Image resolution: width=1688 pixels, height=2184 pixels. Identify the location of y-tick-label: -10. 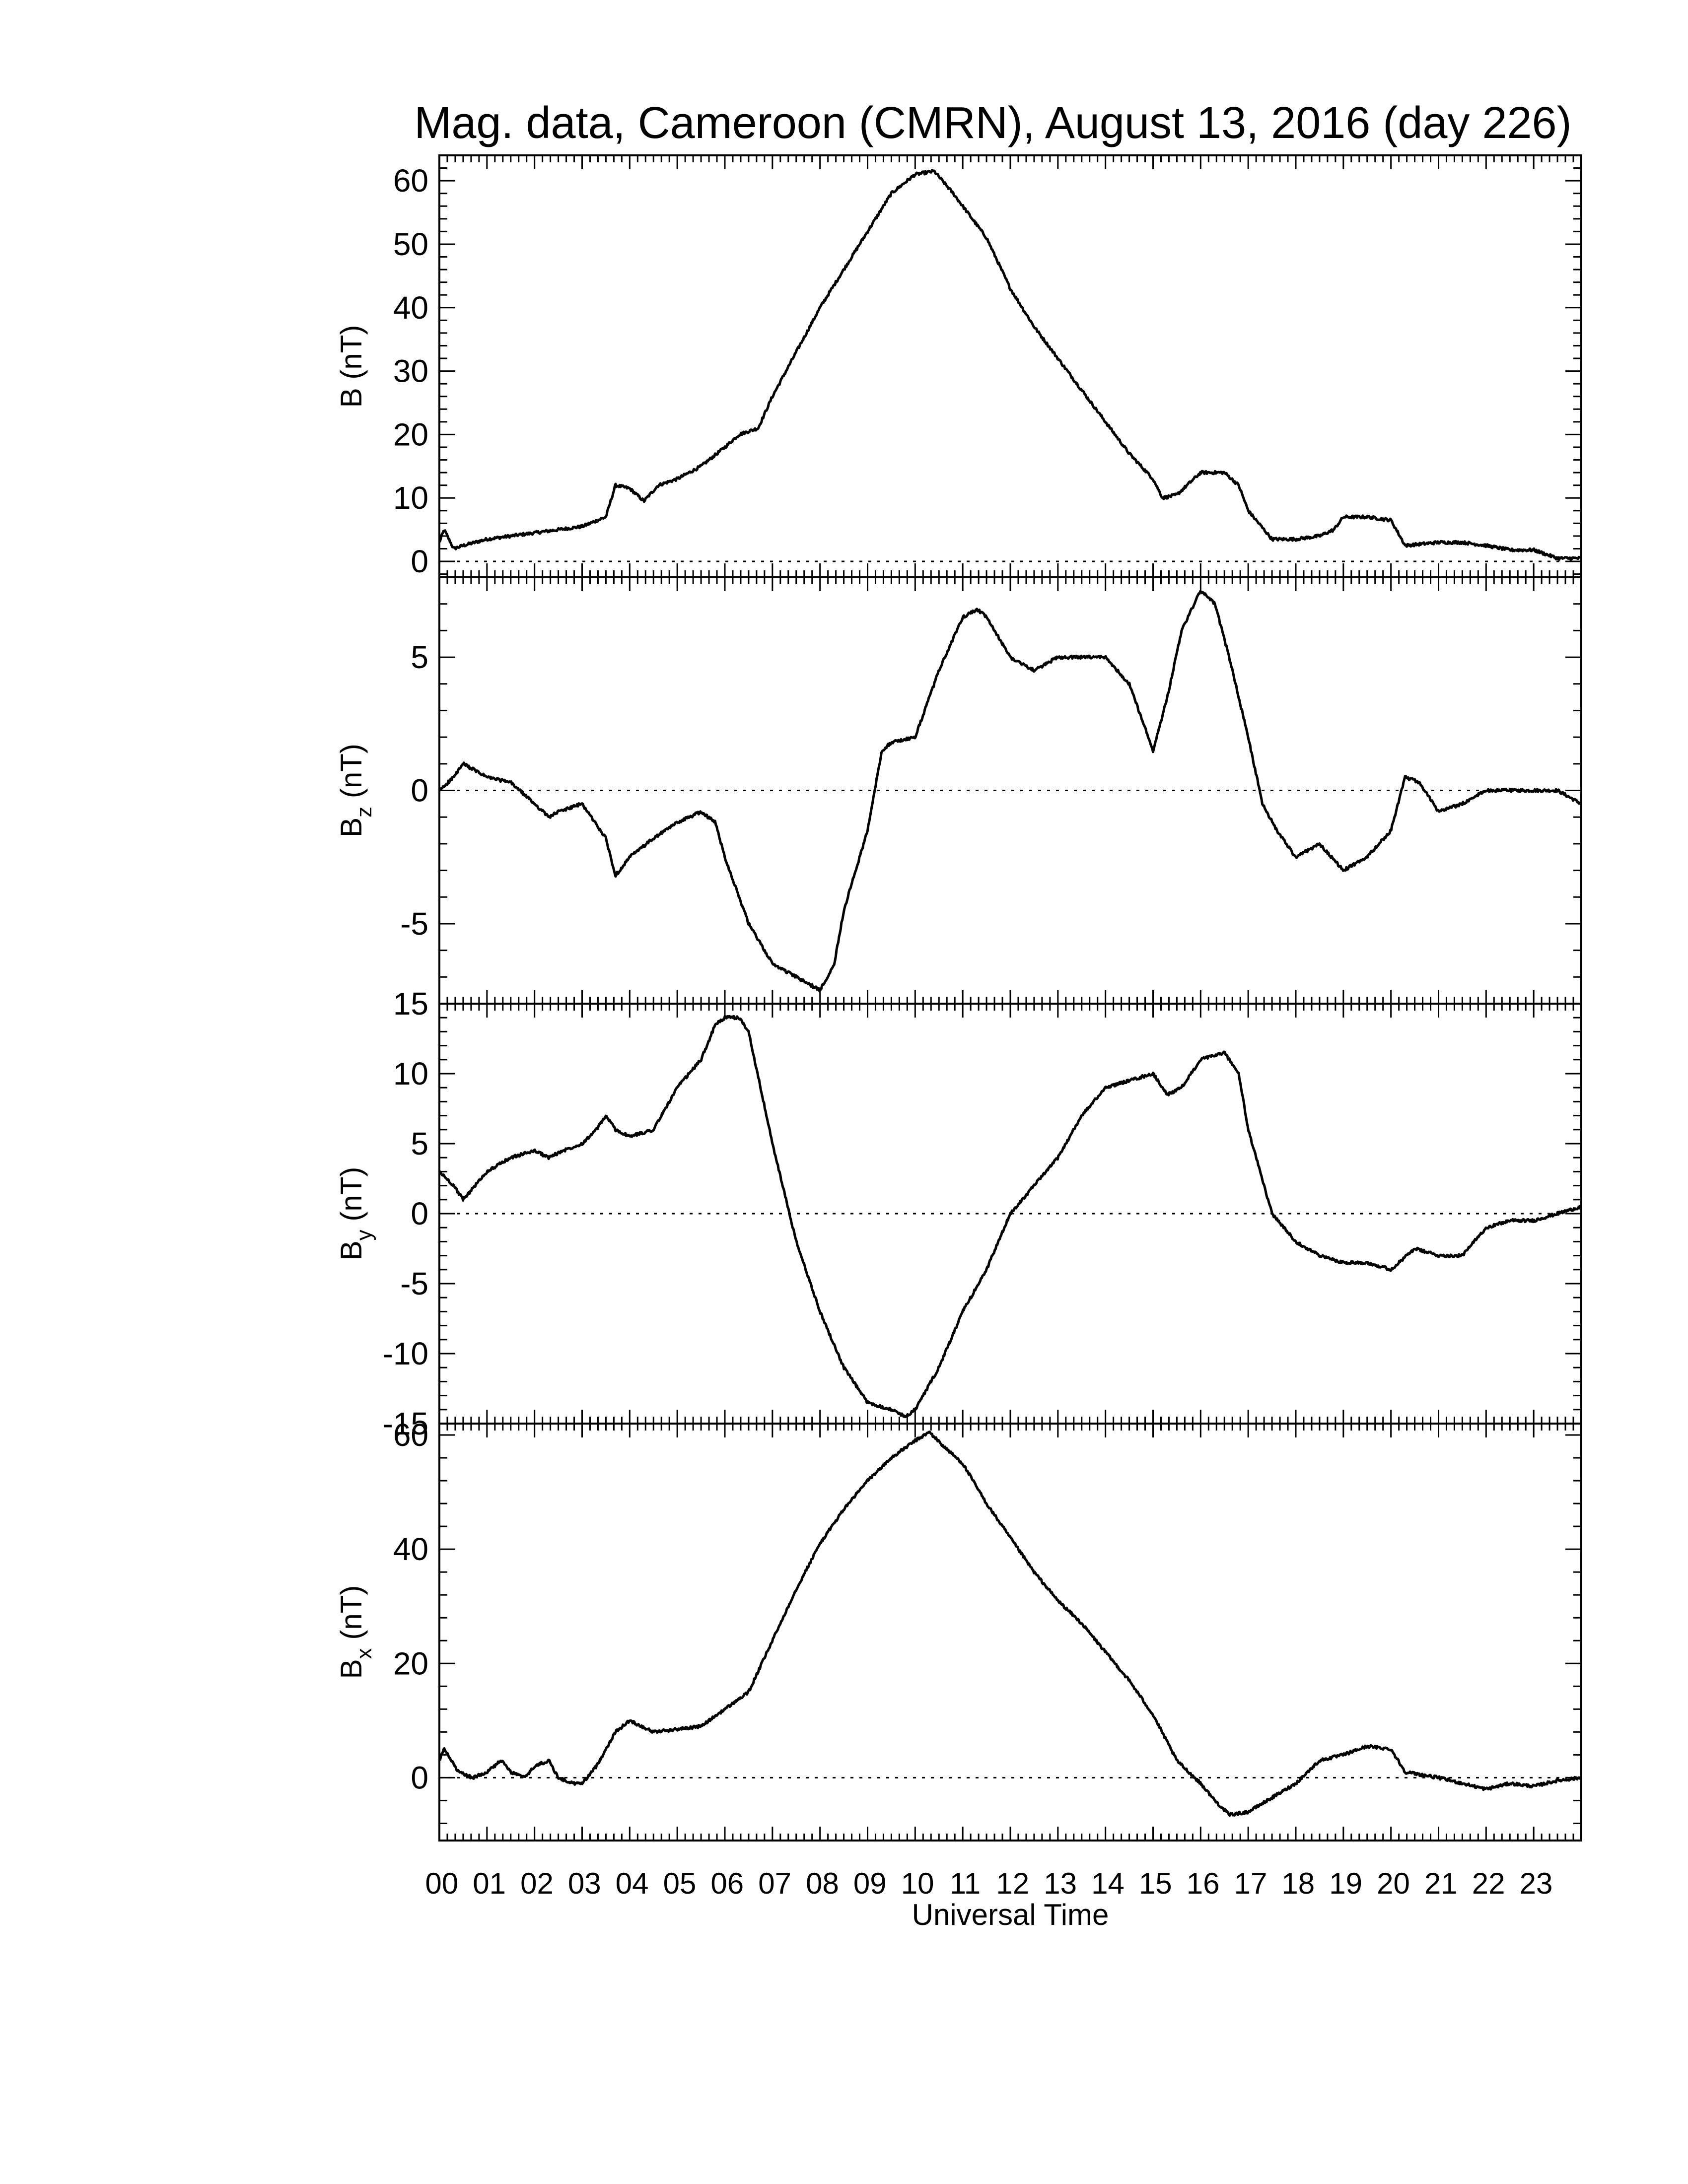
(406, 1353).